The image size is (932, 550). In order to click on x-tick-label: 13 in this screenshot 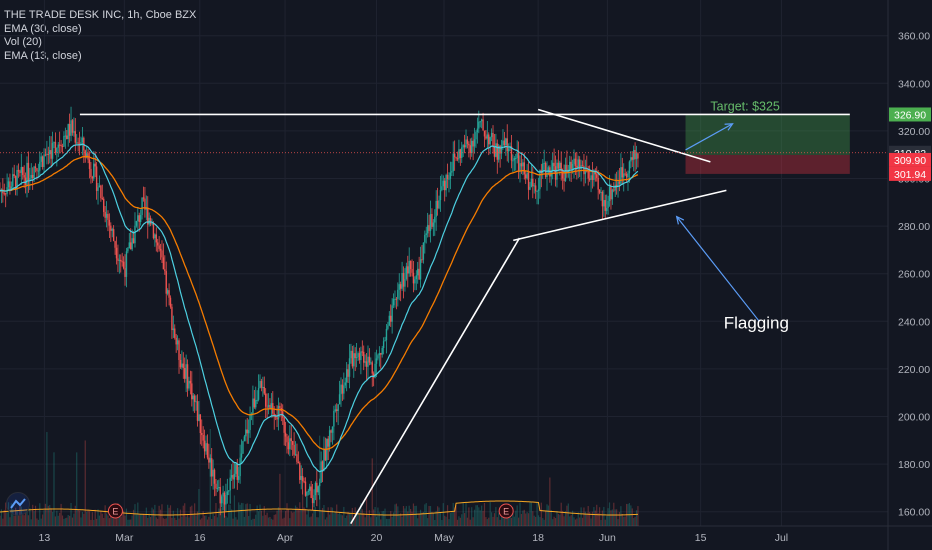, I will do `click(45, 538)`.